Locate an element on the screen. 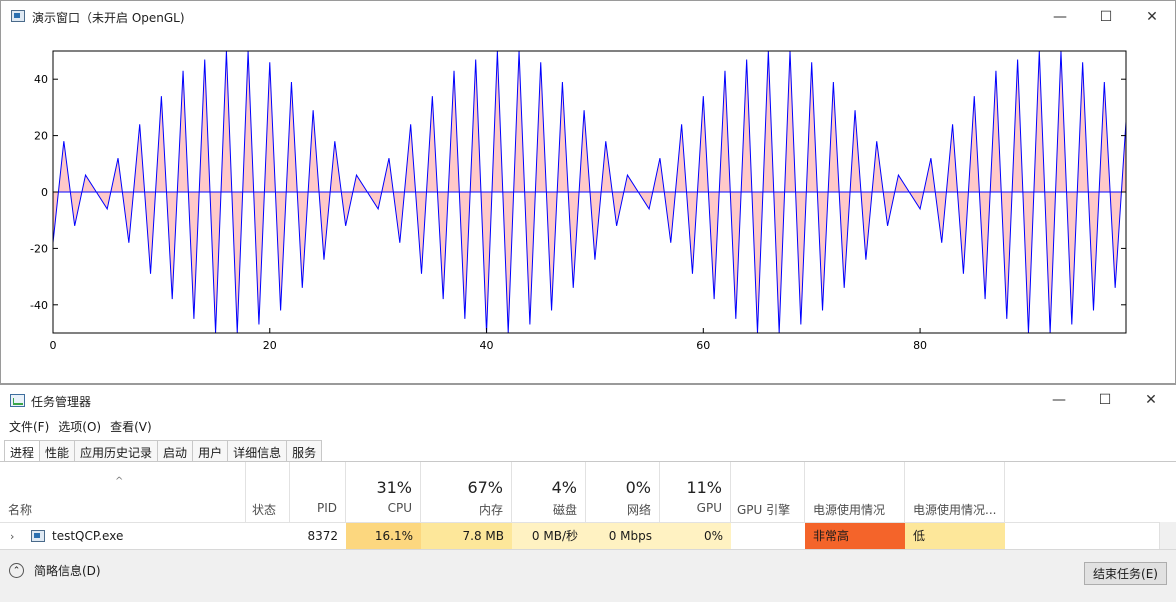 The image size is (1176, 602). chart-window-titlebar: 演示窗口（未开启 OpenGL) — ☐ ✕ is located at coordinates (588, 16).